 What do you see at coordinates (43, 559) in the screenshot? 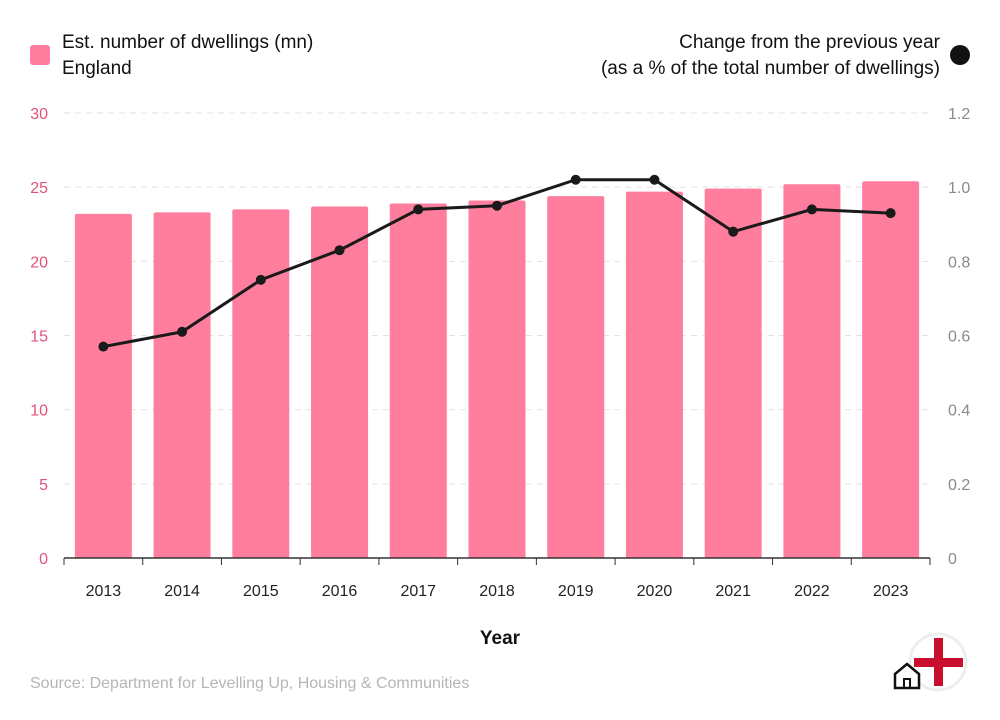
I see `y-left-tick-label: 0` at bounding box center [43, 559].